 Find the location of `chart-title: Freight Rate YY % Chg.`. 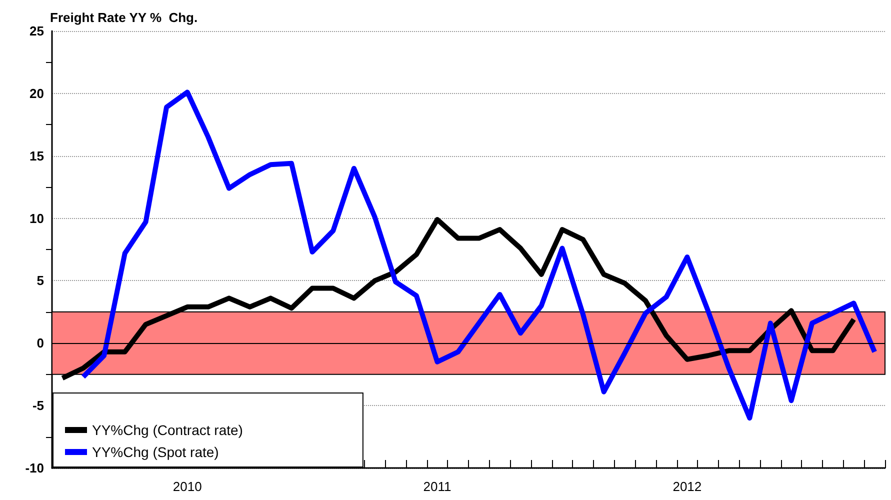

chart-title: Freight Rate YY % Chg. is located at coordinates (124, 17).